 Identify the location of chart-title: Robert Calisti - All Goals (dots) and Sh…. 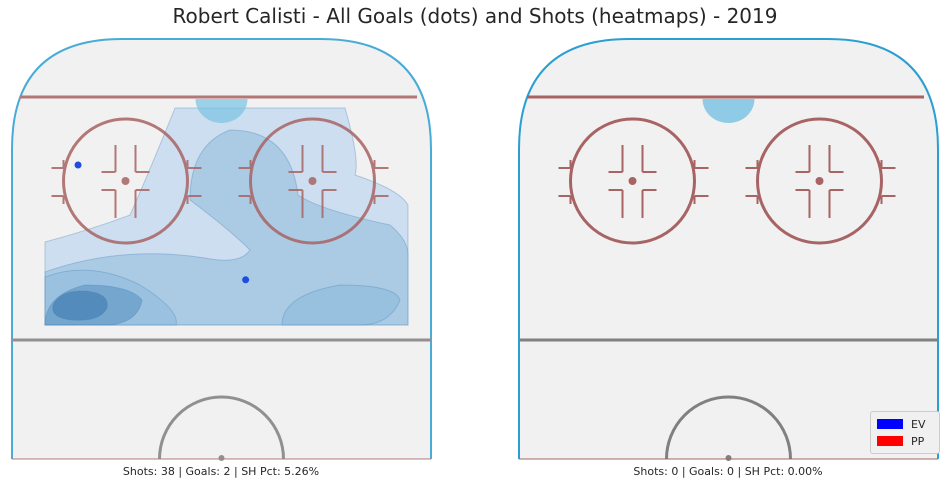
(475, 16).